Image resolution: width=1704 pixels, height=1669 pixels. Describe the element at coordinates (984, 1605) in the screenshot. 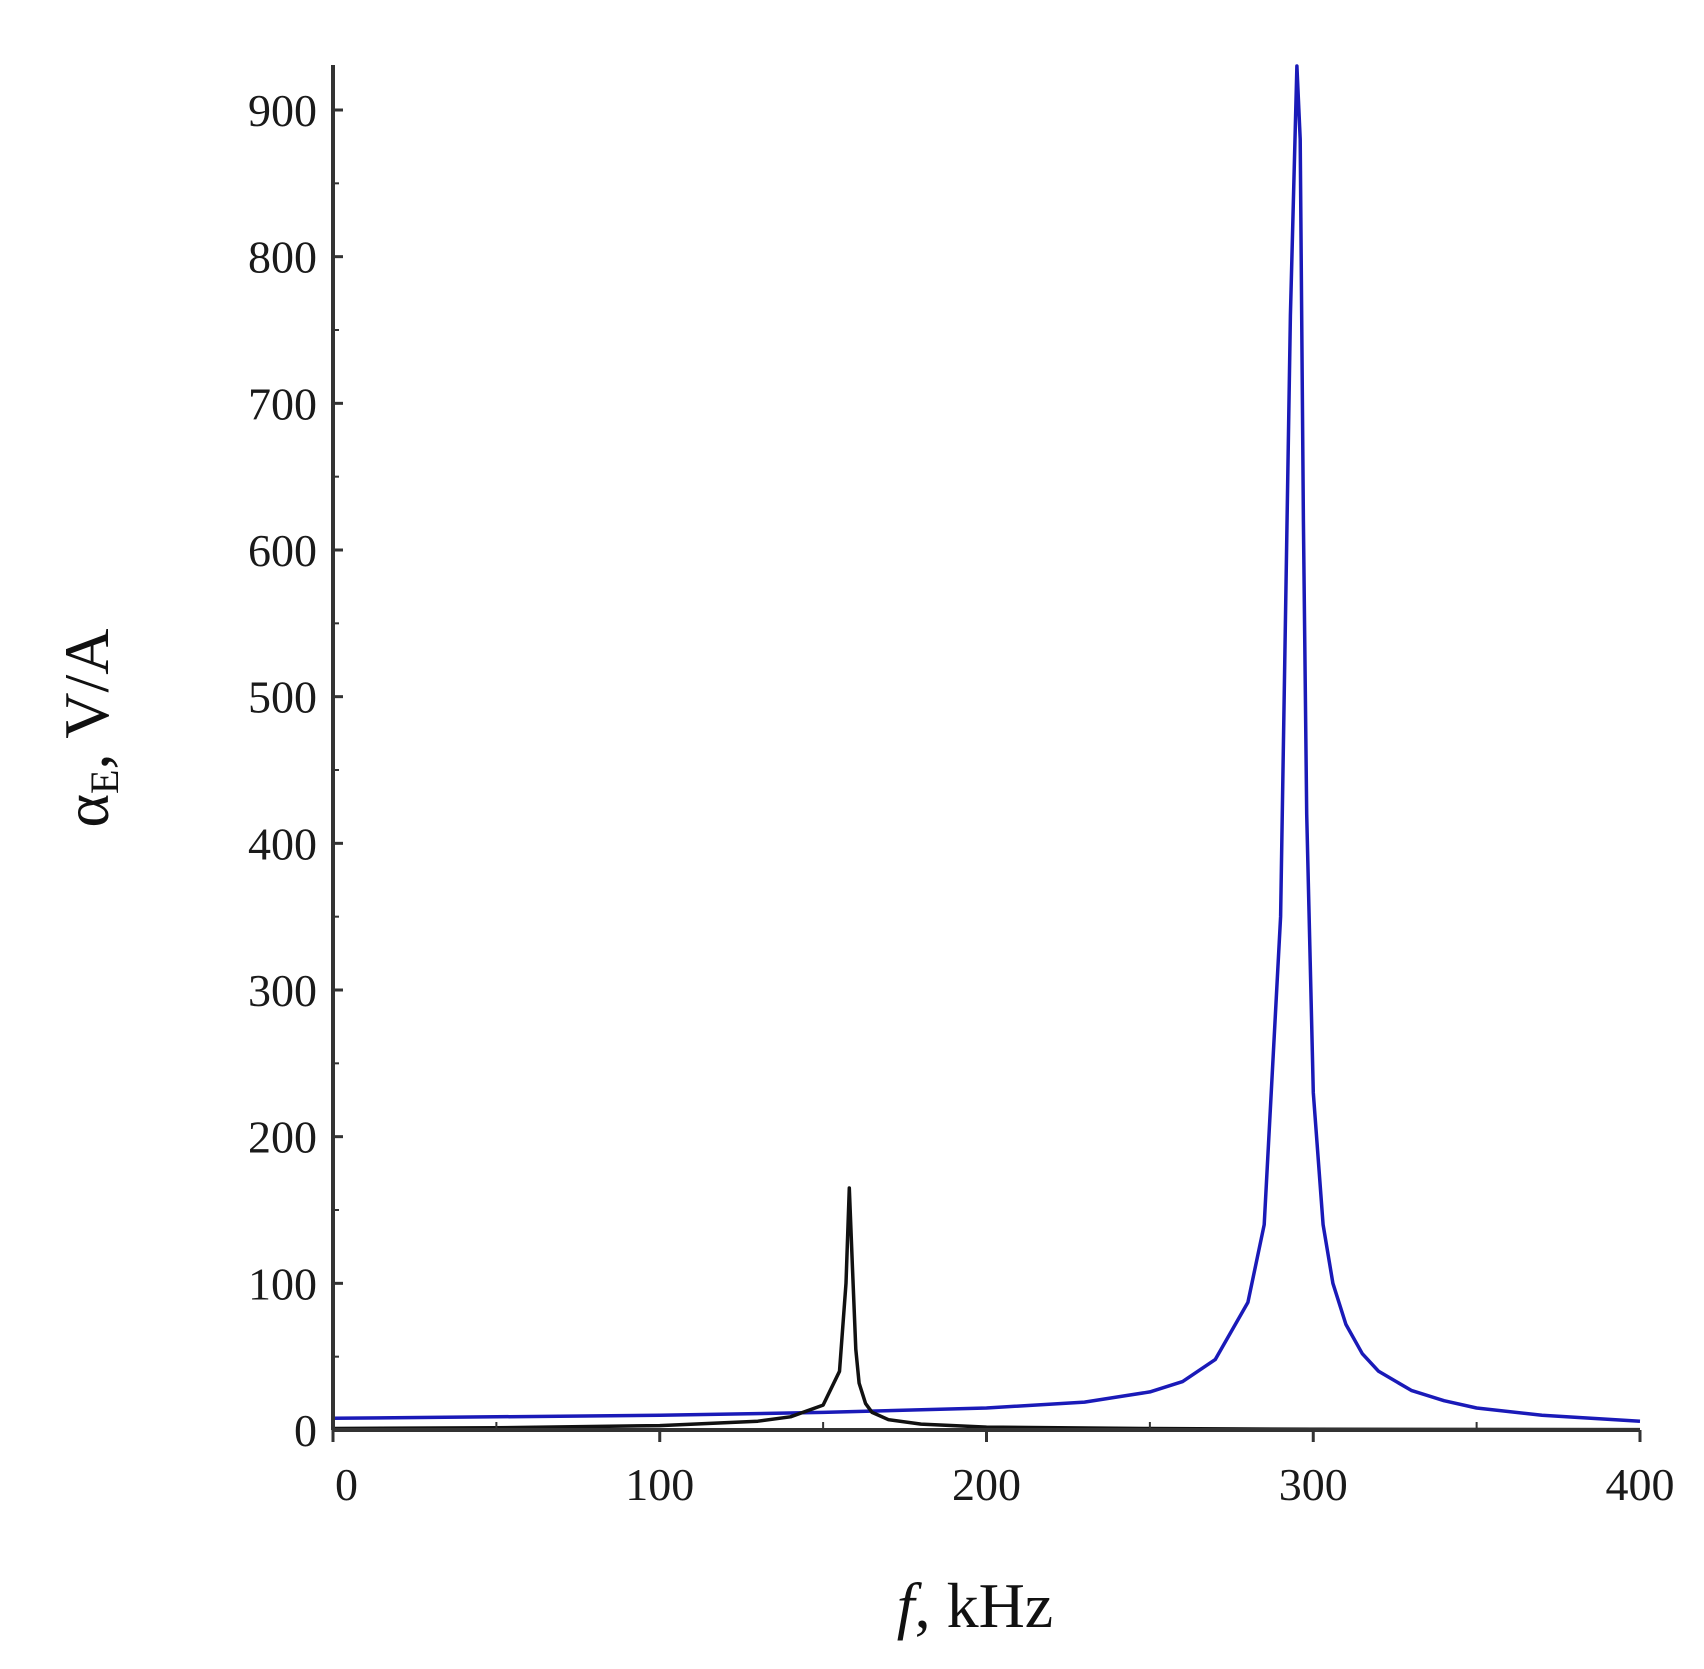

I see `x-axis-title-unit: , kHz` at that location.